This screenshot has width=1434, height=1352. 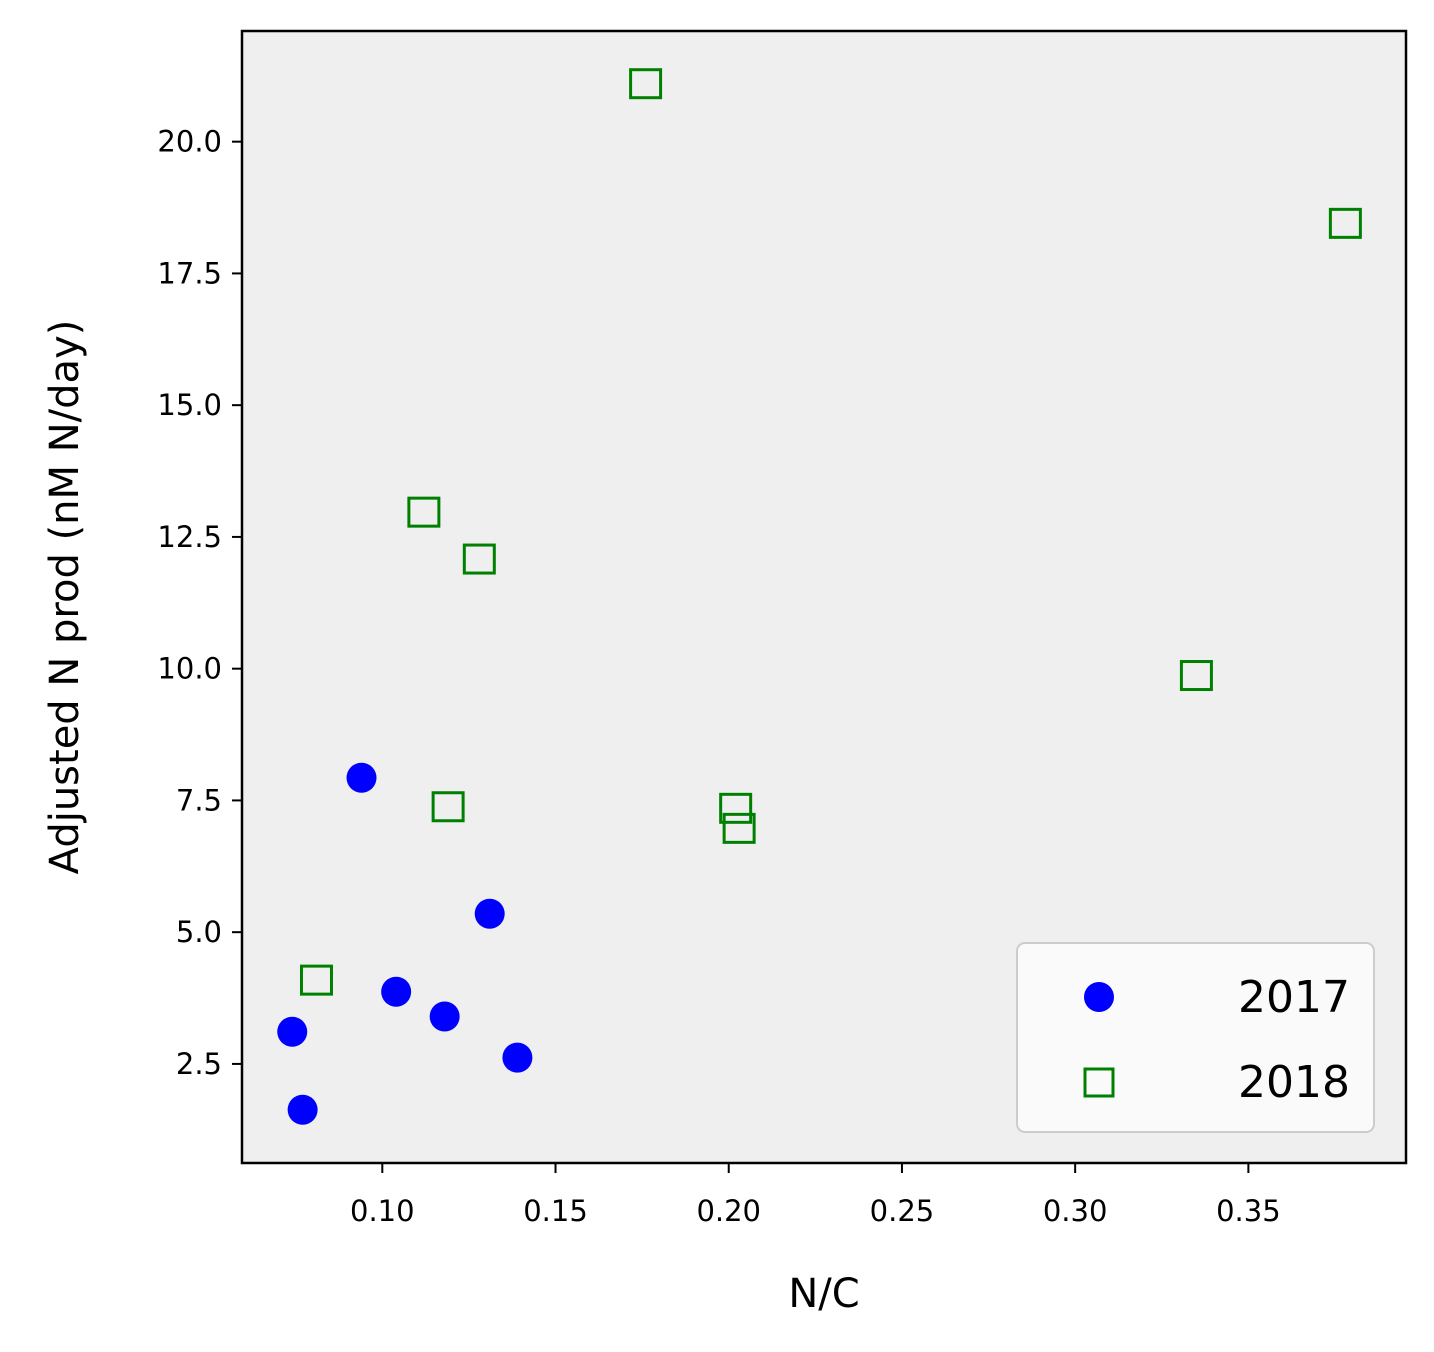 What do you see at coordinates (1294, 997) in the screenshot?
I see `legend-label-2017: 2017` at bounding box center [1294, 997].